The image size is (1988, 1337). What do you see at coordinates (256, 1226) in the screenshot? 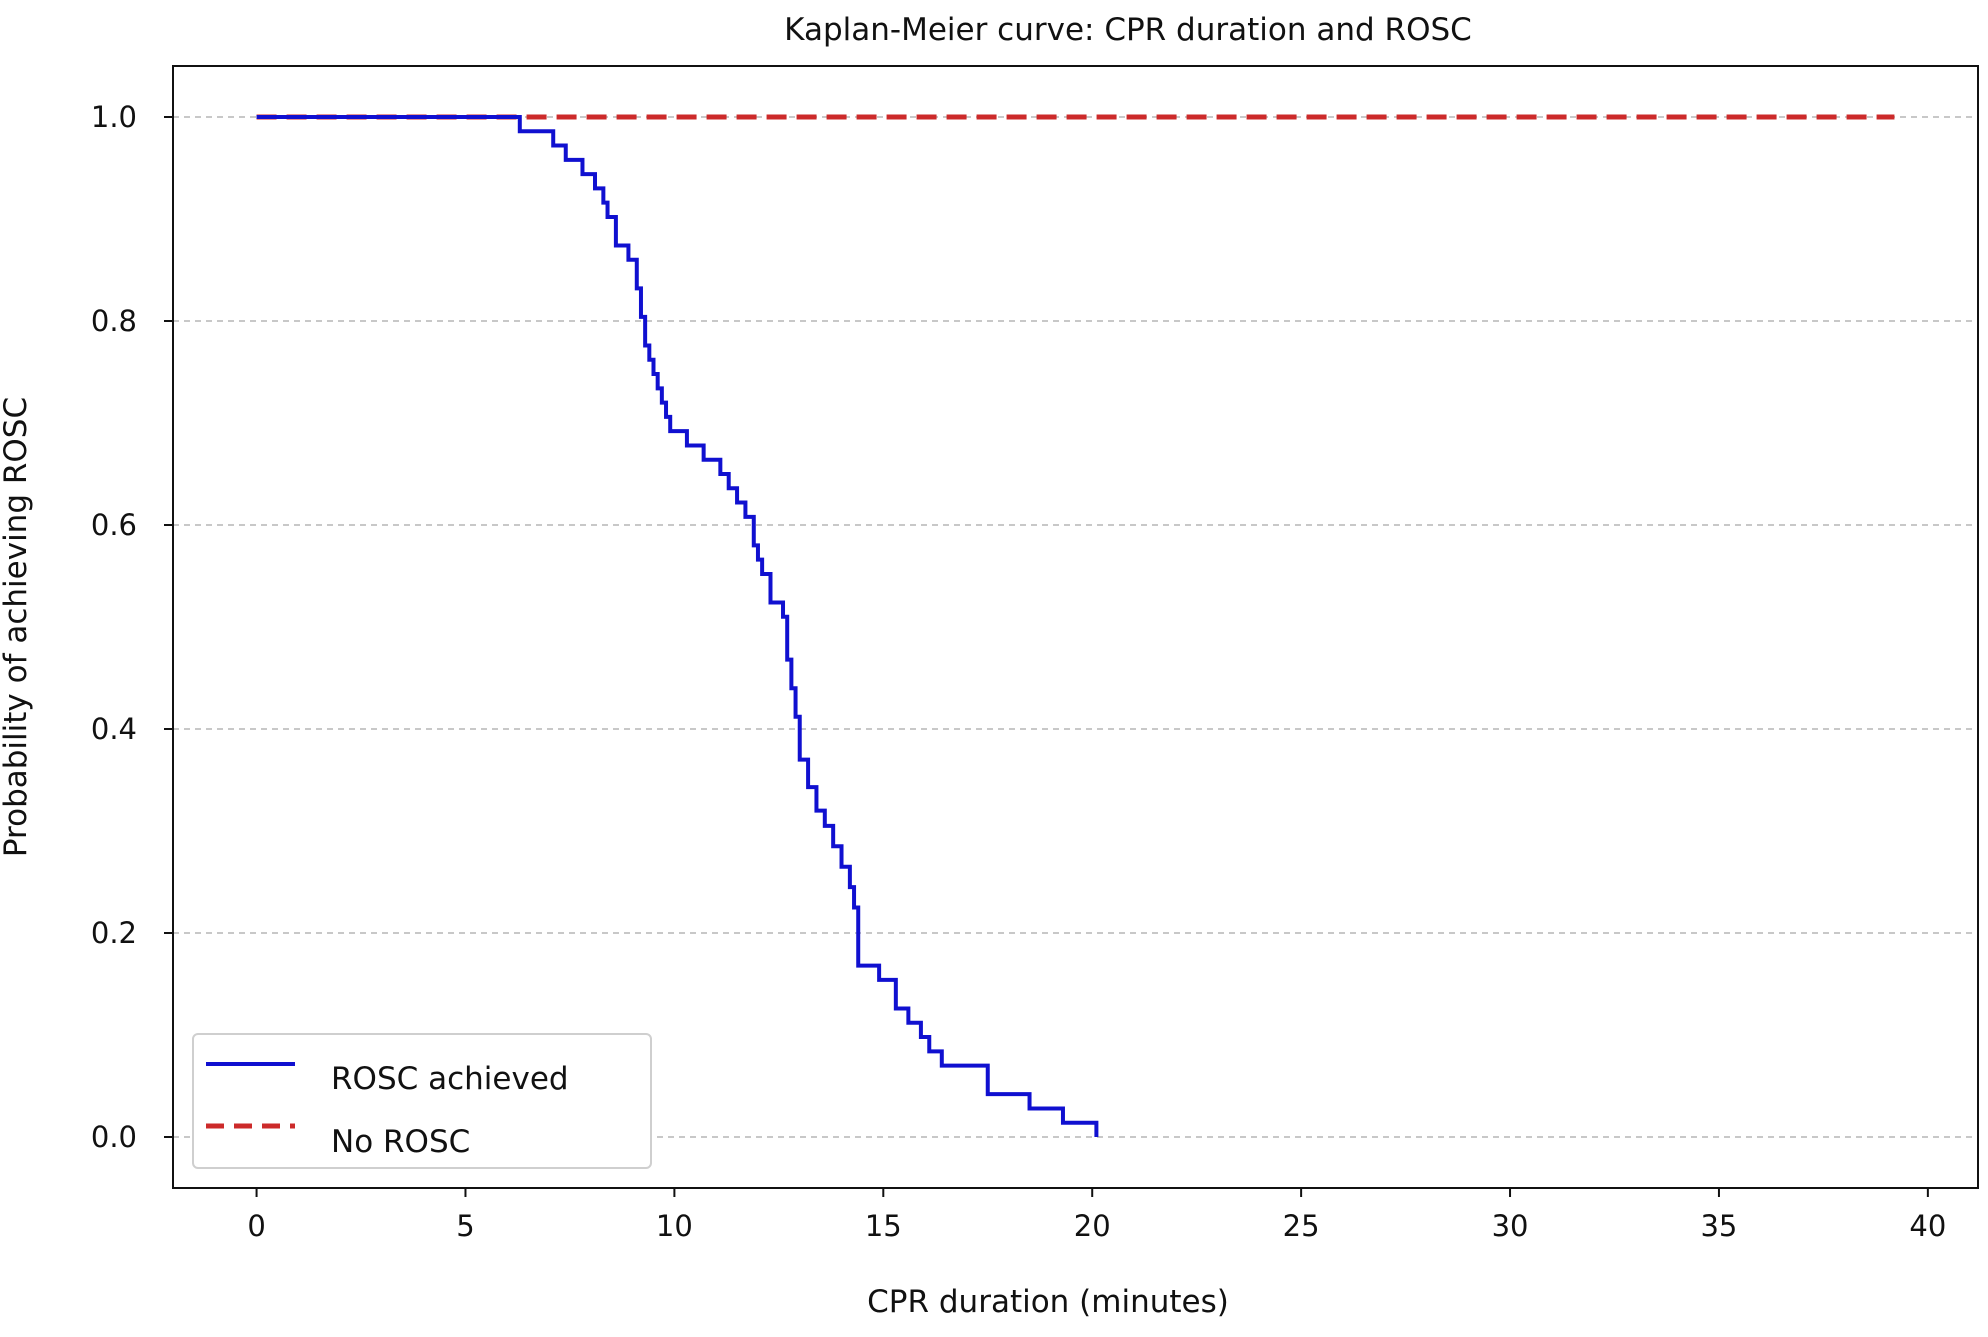
I see `x-tick-label: 0` at bounding box center [256, 1226].